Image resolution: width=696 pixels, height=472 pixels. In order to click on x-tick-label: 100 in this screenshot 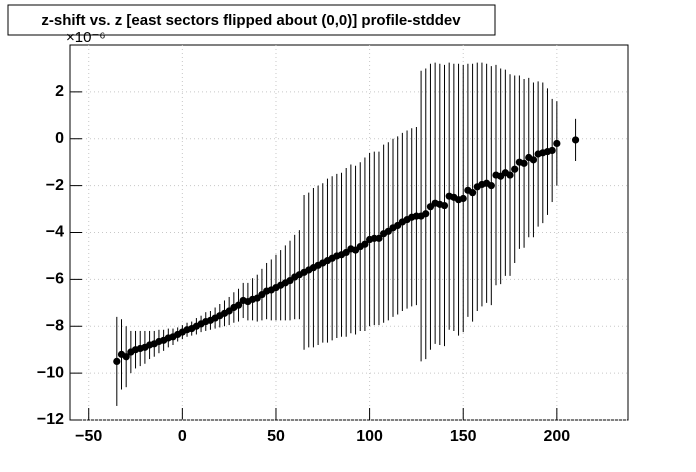, I will do `click(369, 436)`.